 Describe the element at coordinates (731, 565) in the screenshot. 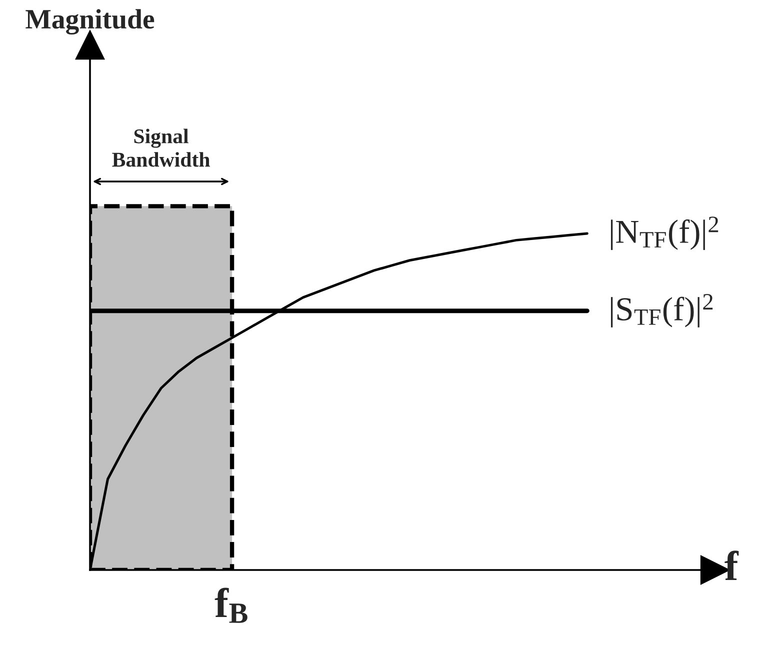

I see `x-axis-title: f` at that location.